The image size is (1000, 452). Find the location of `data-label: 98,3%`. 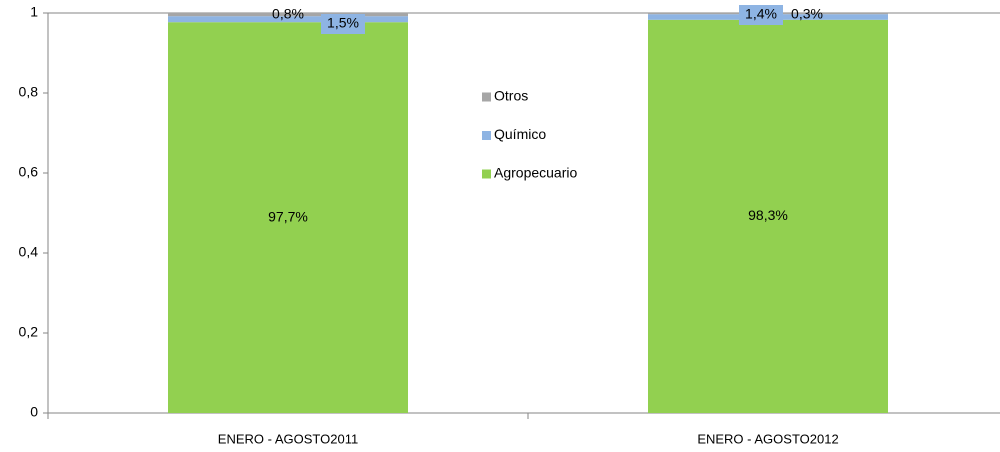

data-label: 98,3% is located at coordinates (768, 215).